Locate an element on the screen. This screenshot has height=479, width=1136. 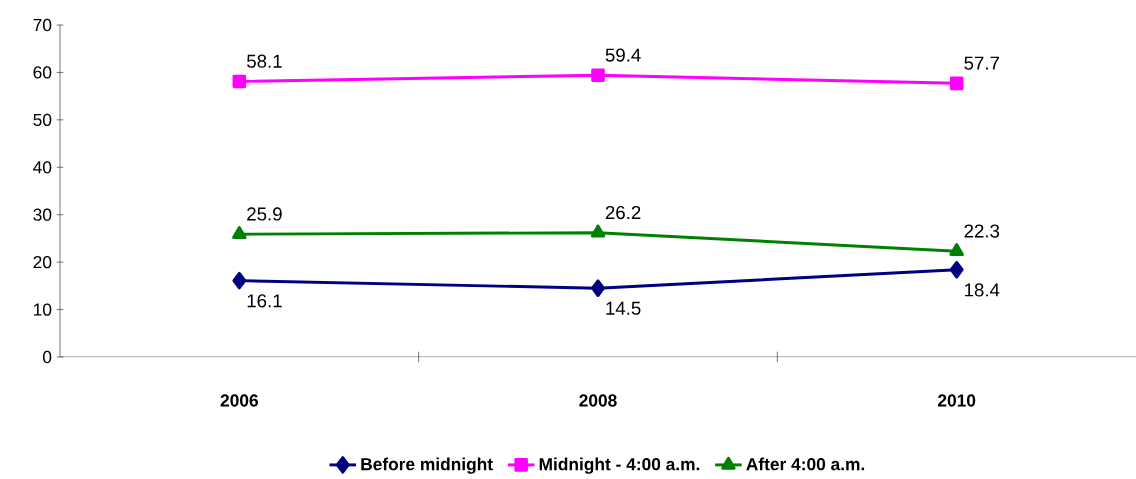
x-tick-label: 2008 is located at coordinates (598, 400).